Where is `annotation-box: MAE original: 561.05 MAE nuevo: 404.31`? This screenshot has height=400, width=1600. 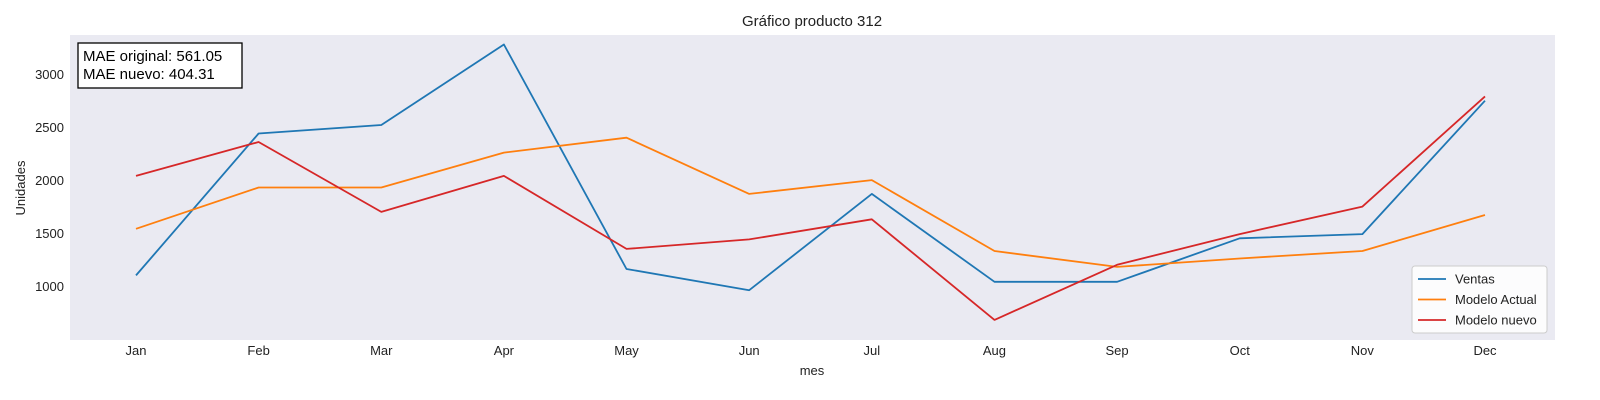
annotation-box: MAE original: 561.05 MAE nuevo: 404.31 is located at coordinates (160, 65).